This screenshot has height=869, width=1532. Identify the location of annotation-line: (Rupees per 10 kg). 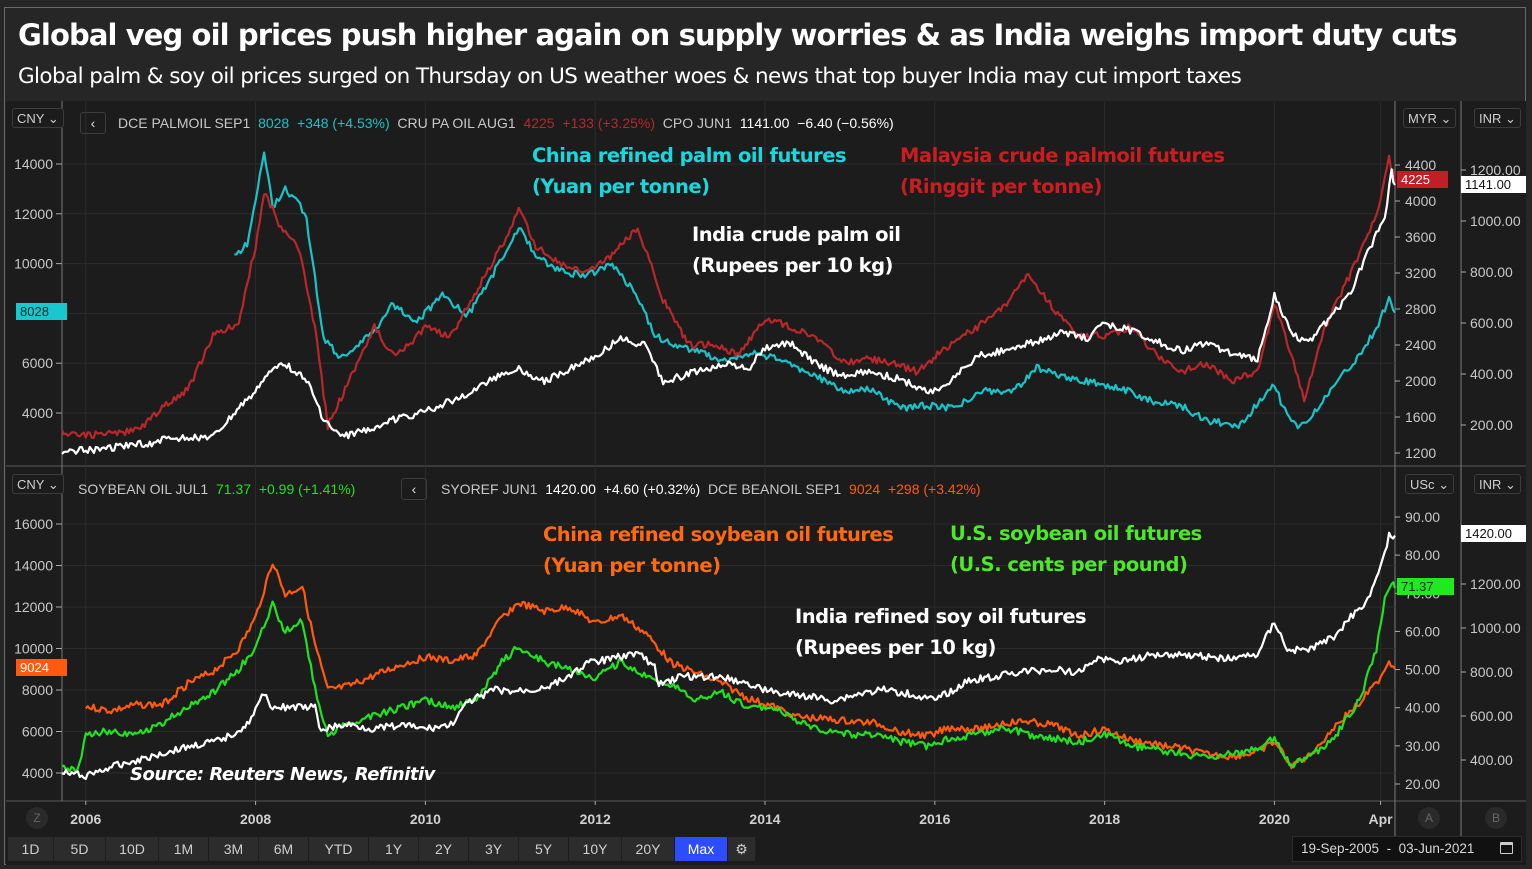
(895, 647).